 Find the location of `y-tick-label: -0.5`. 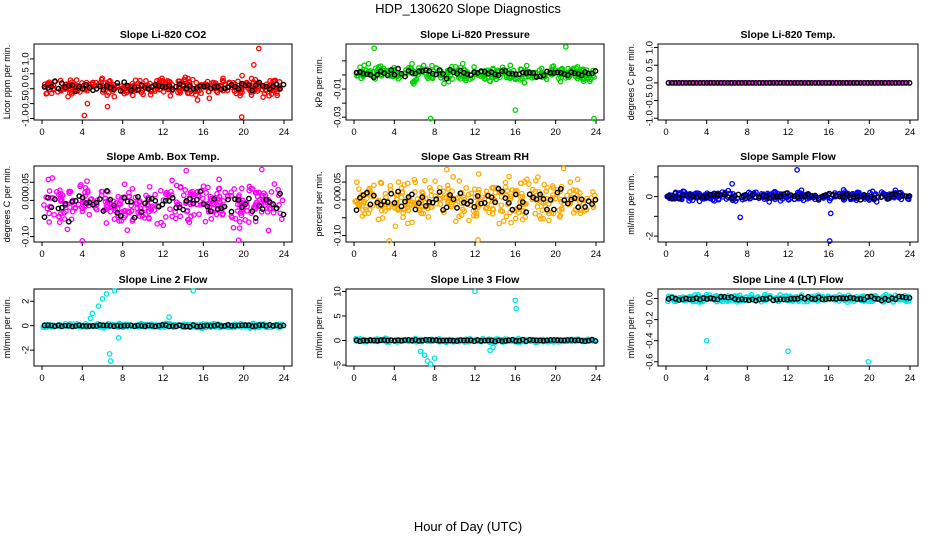

y-tick-label: -0.5 is located at coordinates (26, 103).